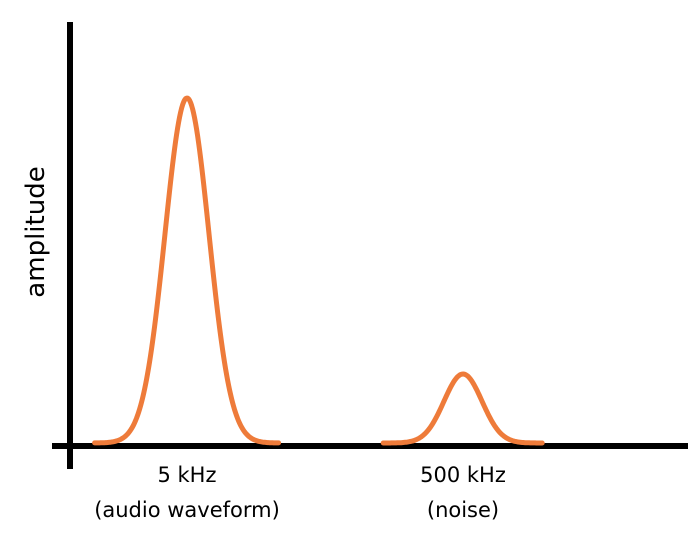 Image resolution: width=700 pixels, height=538 pixels. What do you see at coordinates (186, 475) in the screenshot?
I see `x-tick-label-5khz: 5 kHz` at bounding box center [186, 475].